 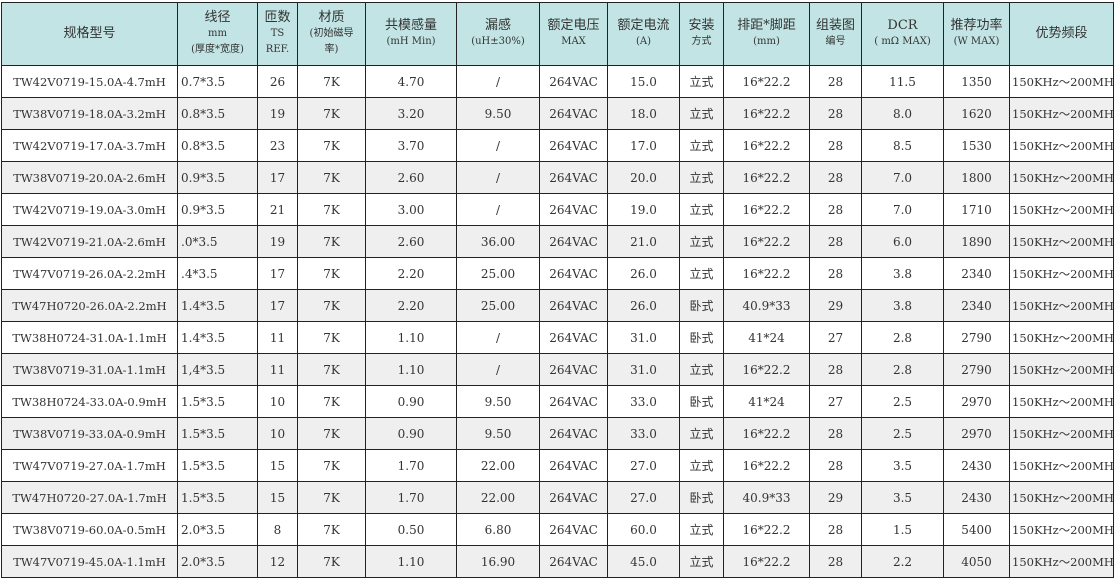 I want to click on header-sub: (初始磁导, so click(x=331, y=33).